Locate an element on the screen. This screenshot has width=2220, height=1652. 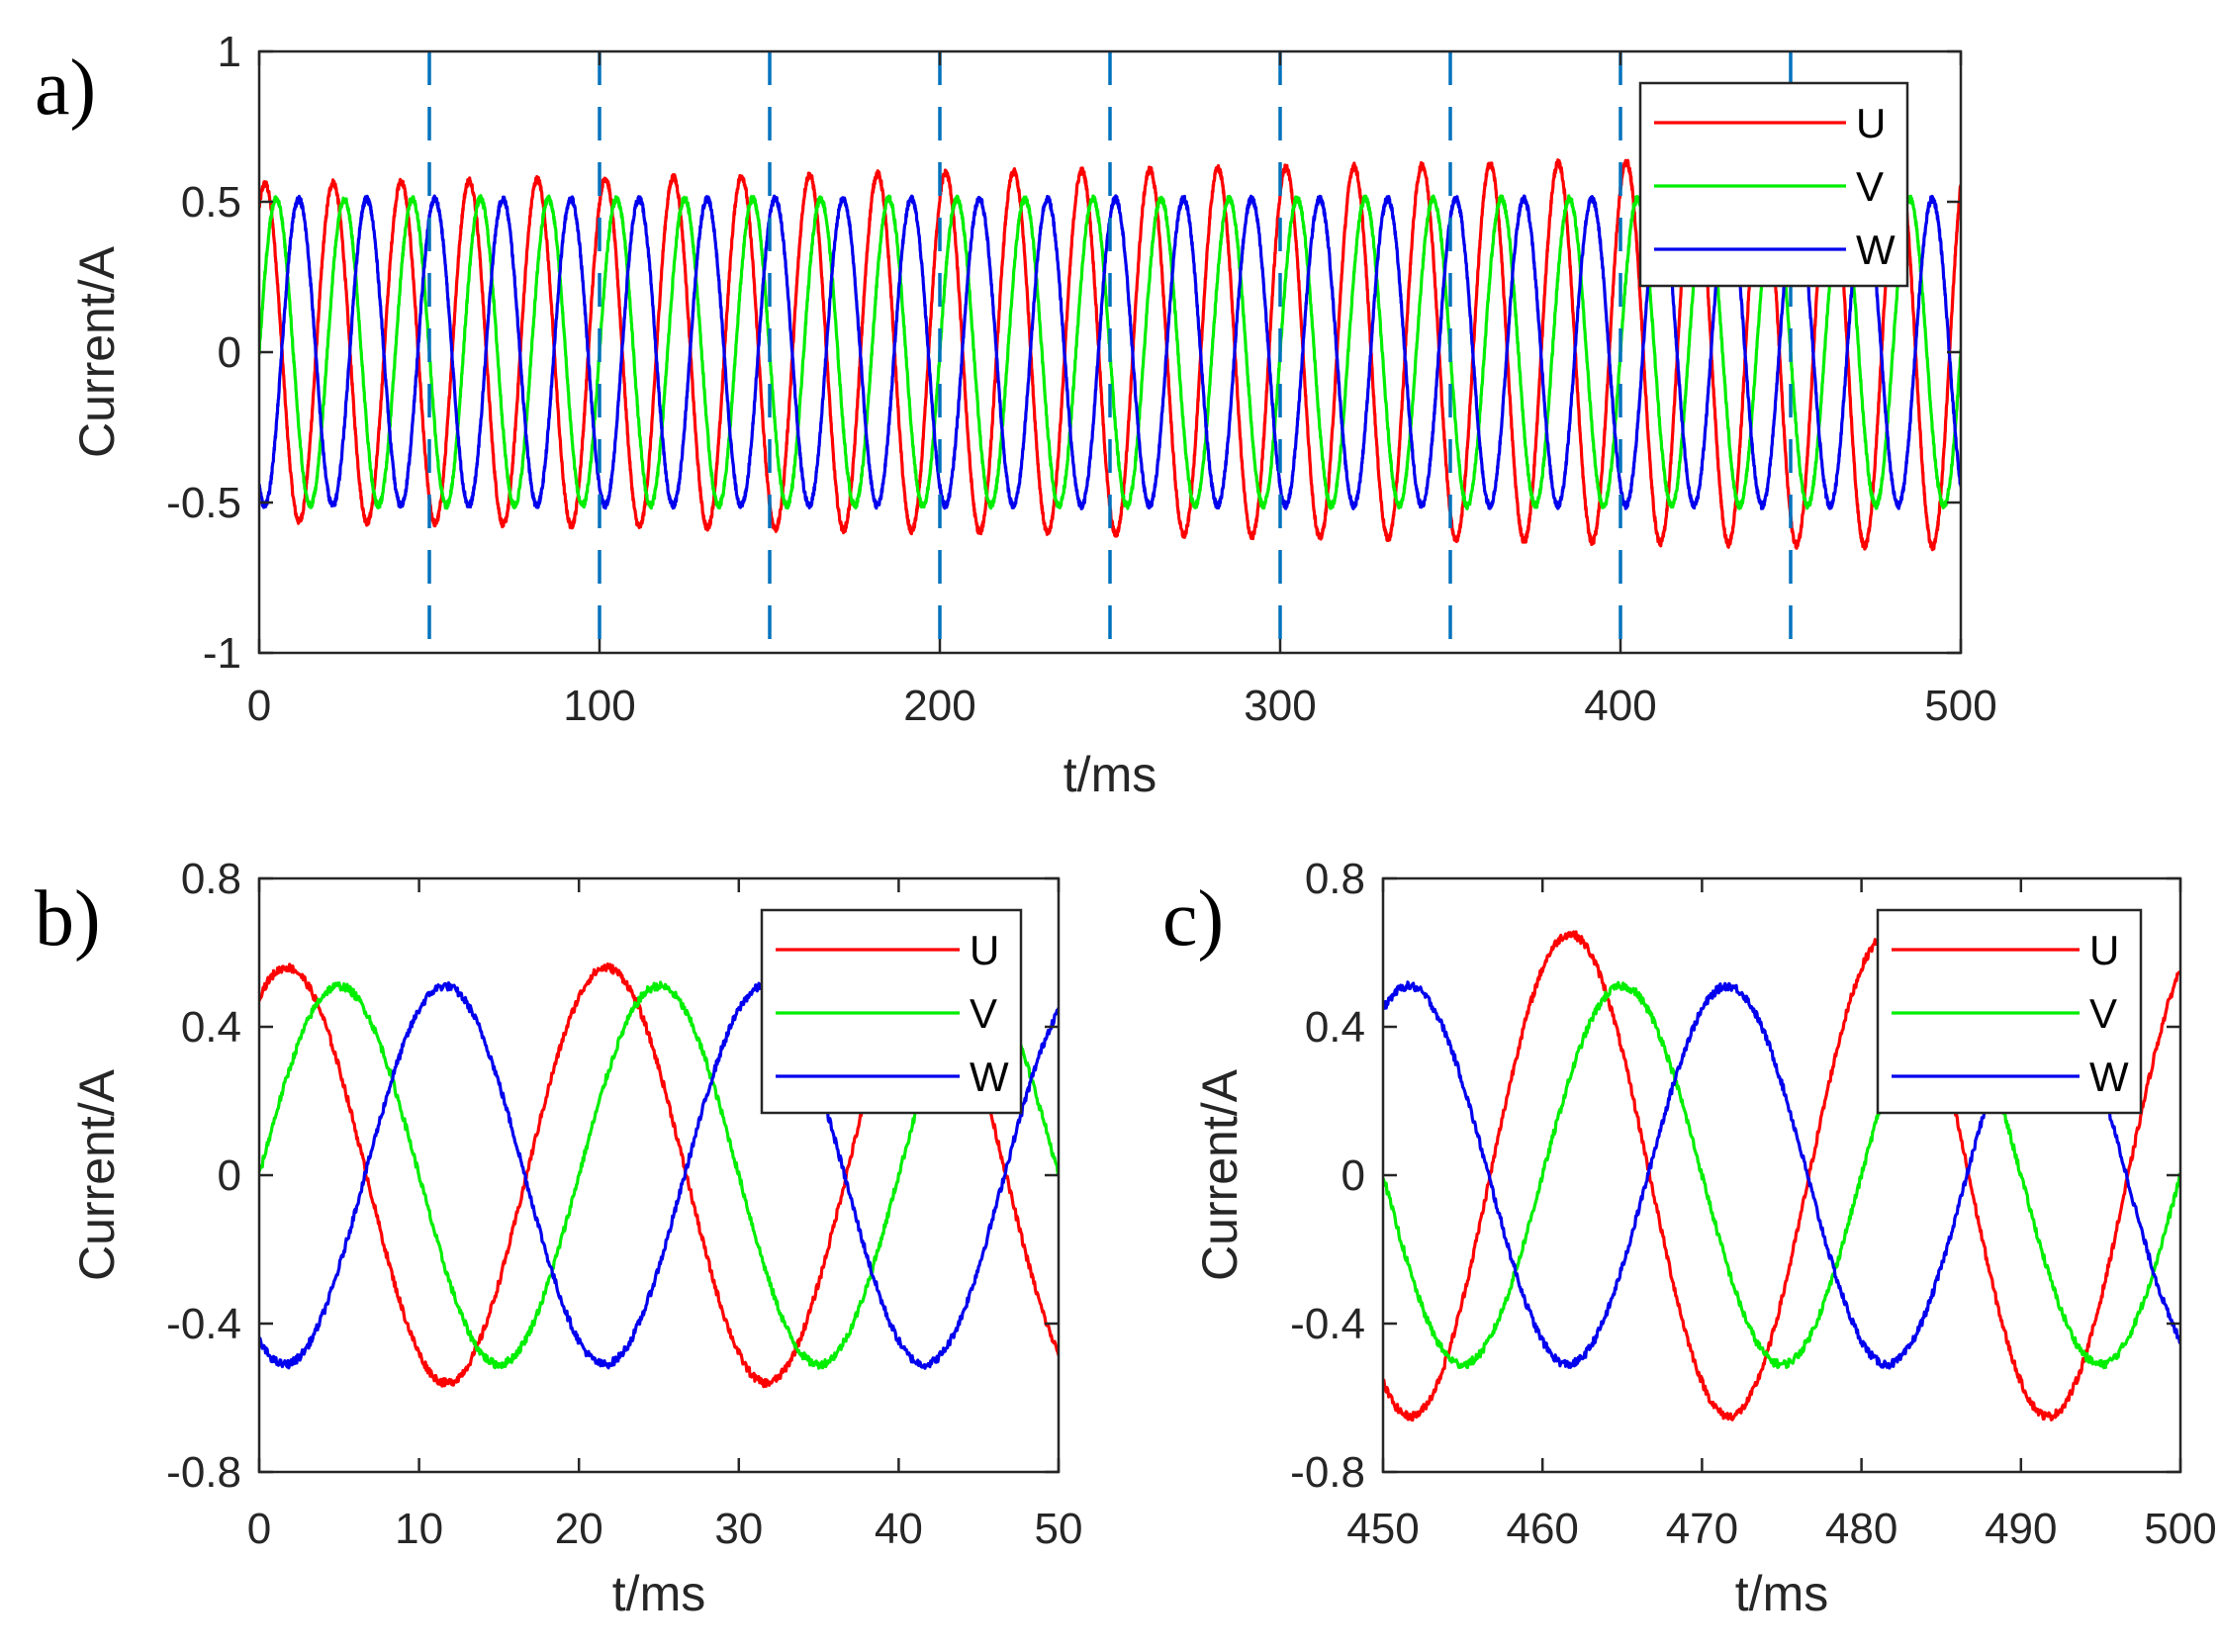
x-tick-label: 460 is located at coordinates (1542, 1529).